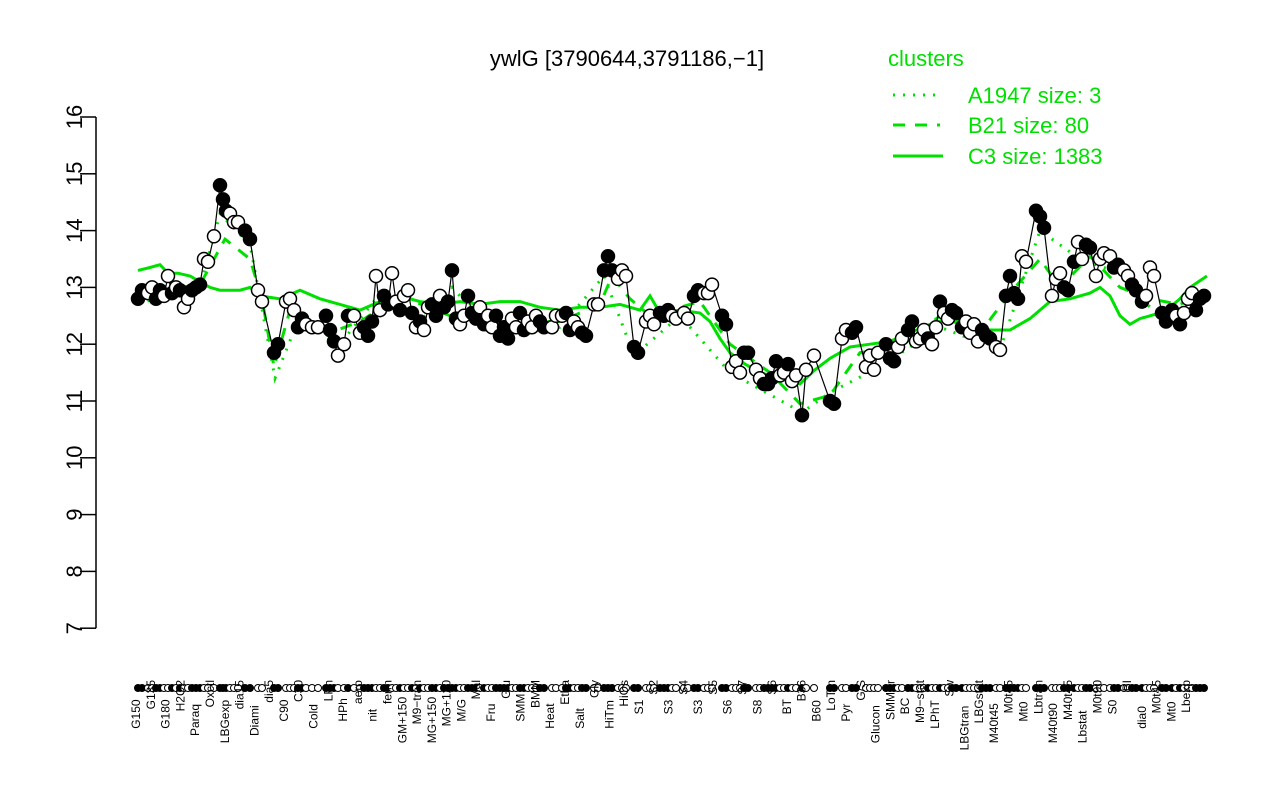 Image resolution: width=1280 pixels, height=800 pixels. Describe the element at coordinates (1053, 723) in the screenshot. I see `x-tick-label: M40t90` at that location.